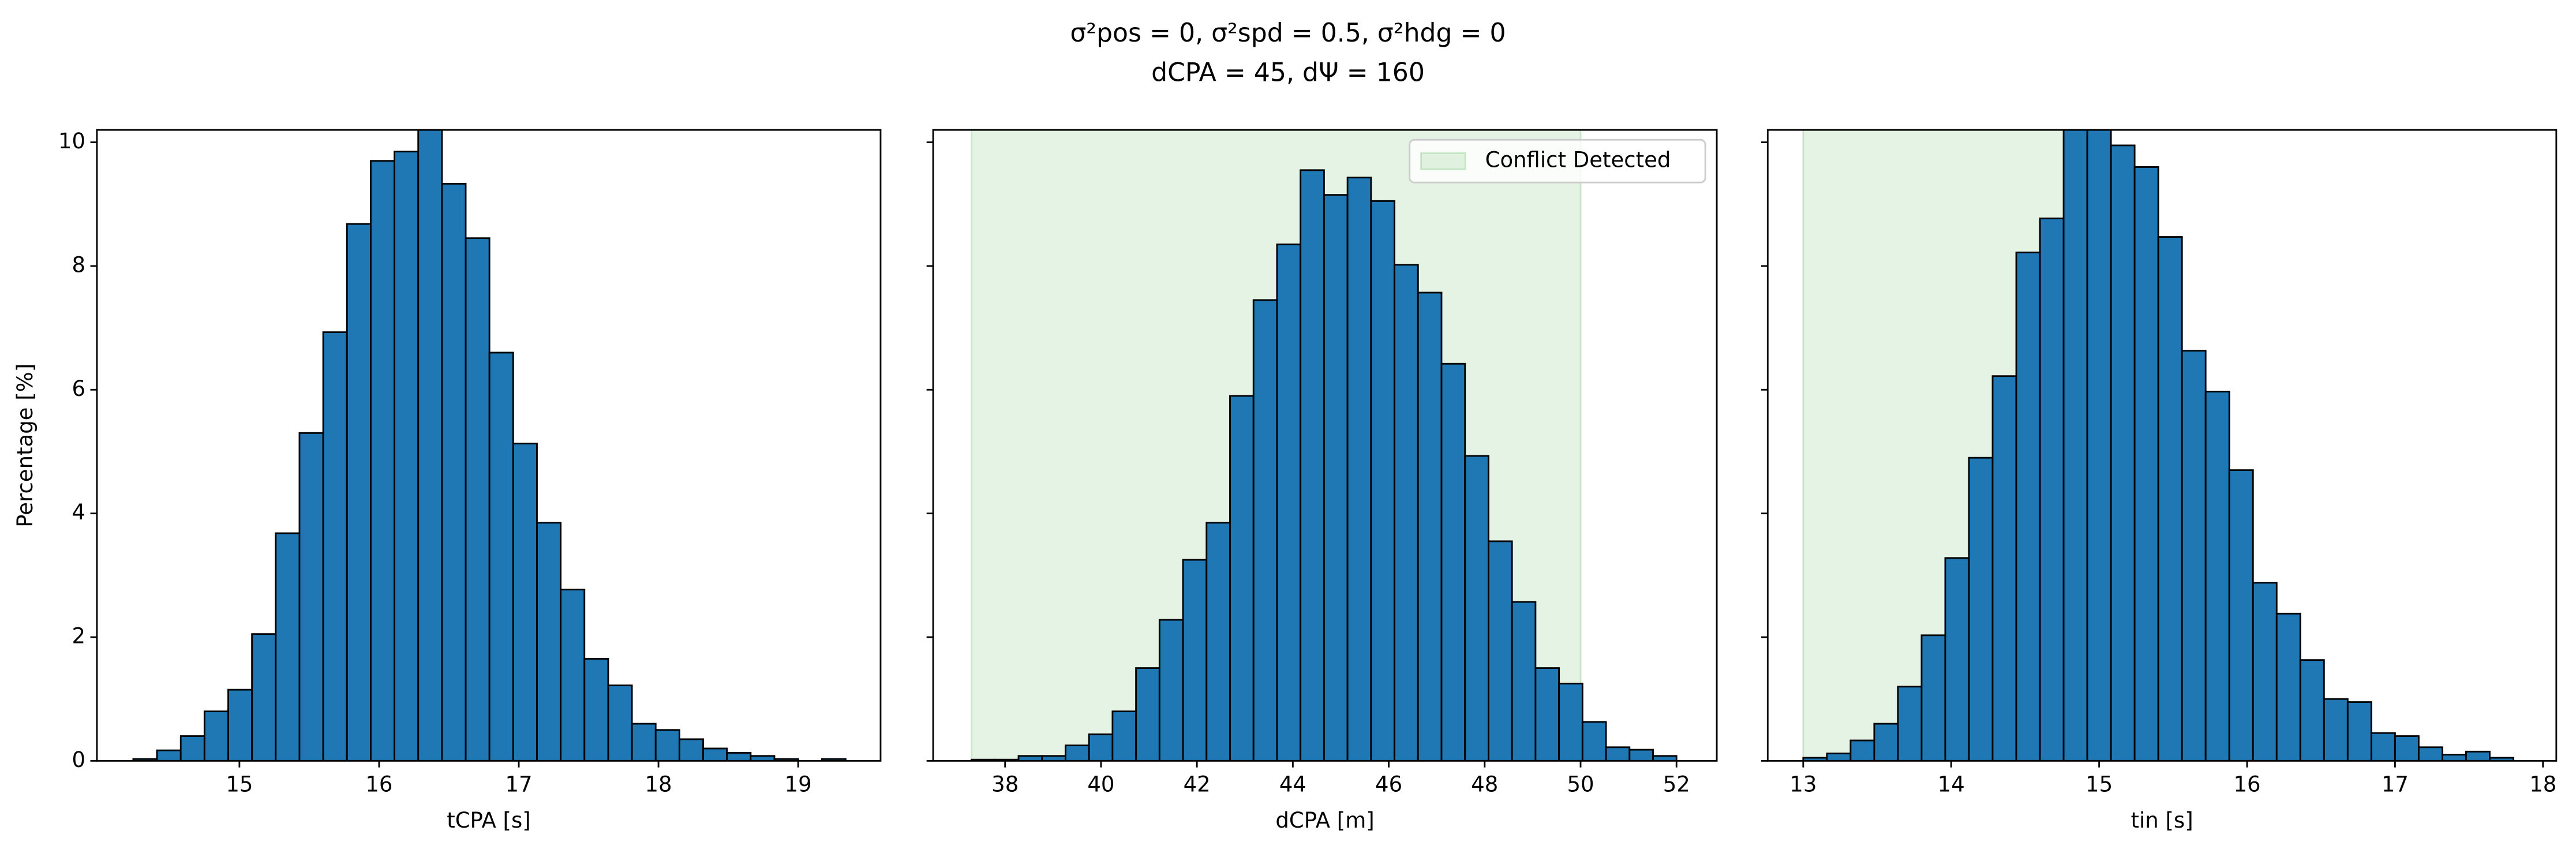  Describe the element at coordinates (1389, 784) in the screenshot. I see `x-tick-label: 46` at that location.